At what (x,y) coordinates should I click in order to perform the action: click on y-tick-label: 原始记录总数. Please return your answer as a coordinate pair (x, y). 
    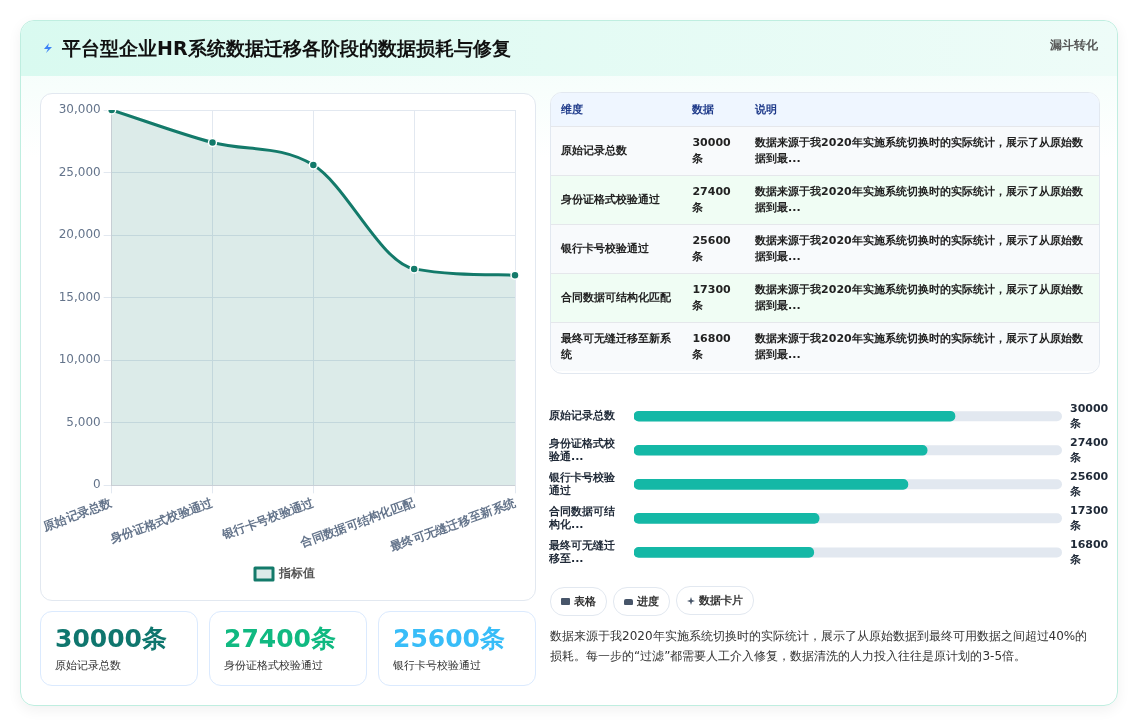
    Looking at the image, I should click on (582, 416).